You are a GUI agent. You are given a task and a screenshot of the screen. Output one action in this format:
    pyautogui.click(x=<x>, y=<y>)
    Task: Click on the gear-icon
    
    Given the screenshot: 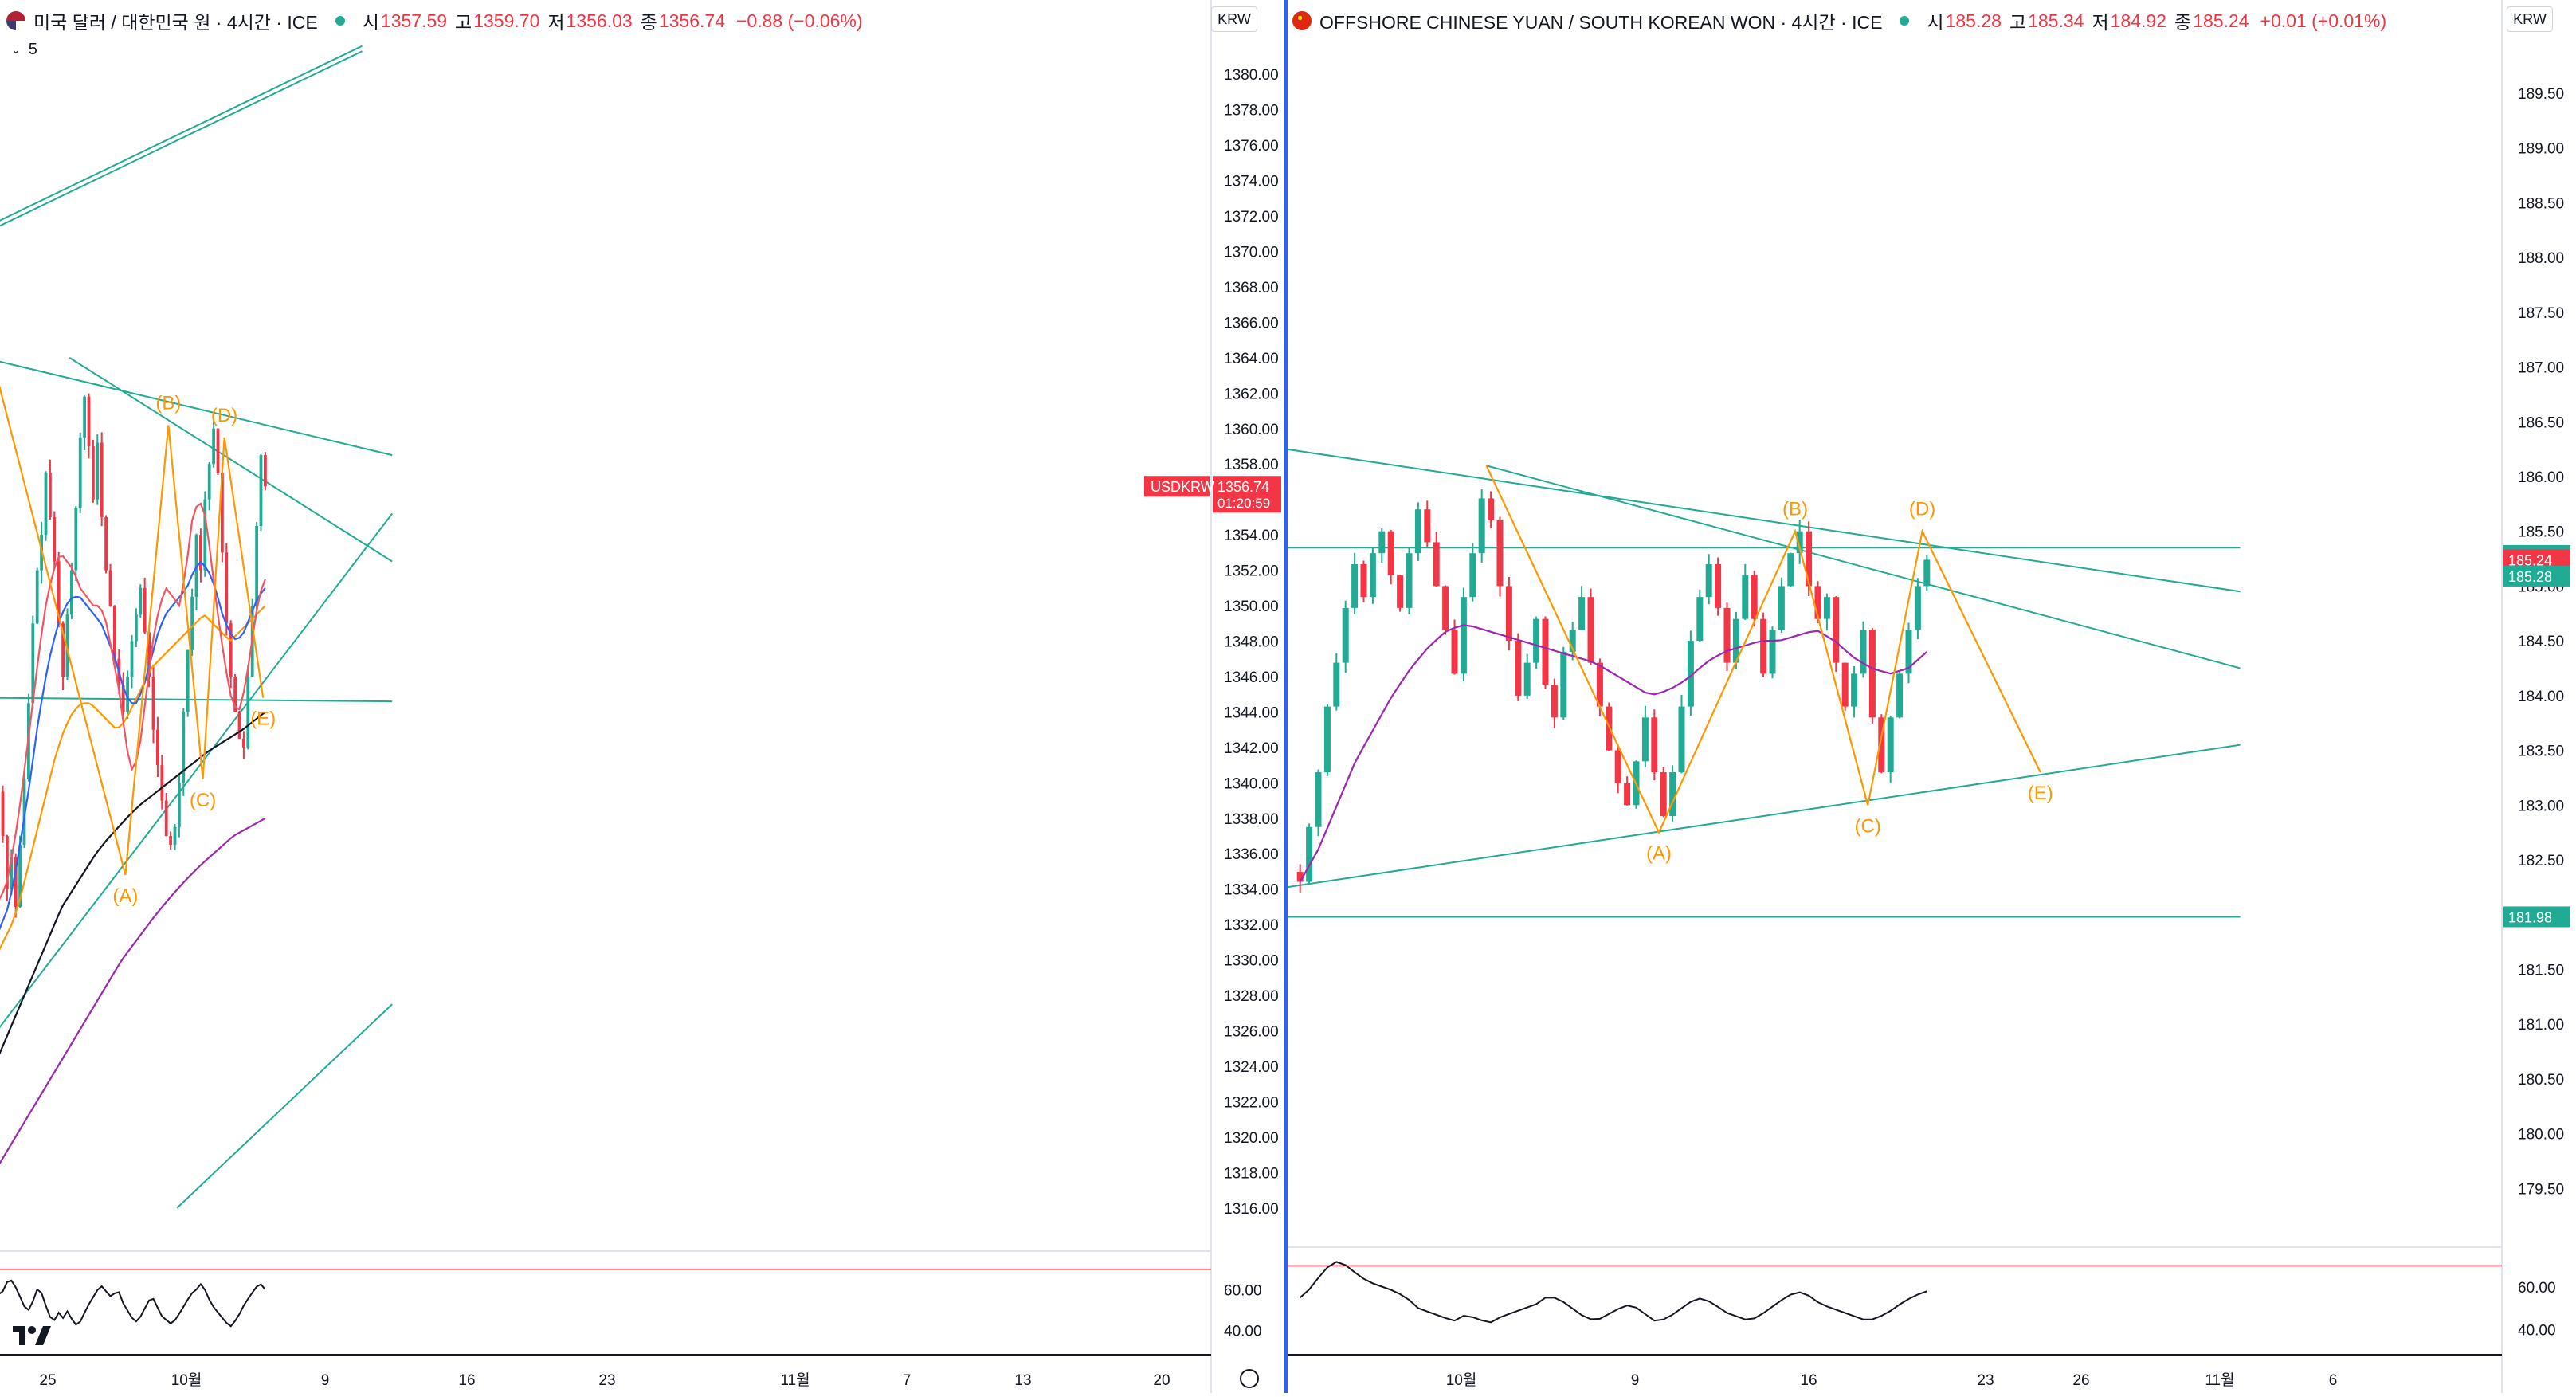 What is the action you would take?
    pyautogui.click(x=1249, y=1378)
    